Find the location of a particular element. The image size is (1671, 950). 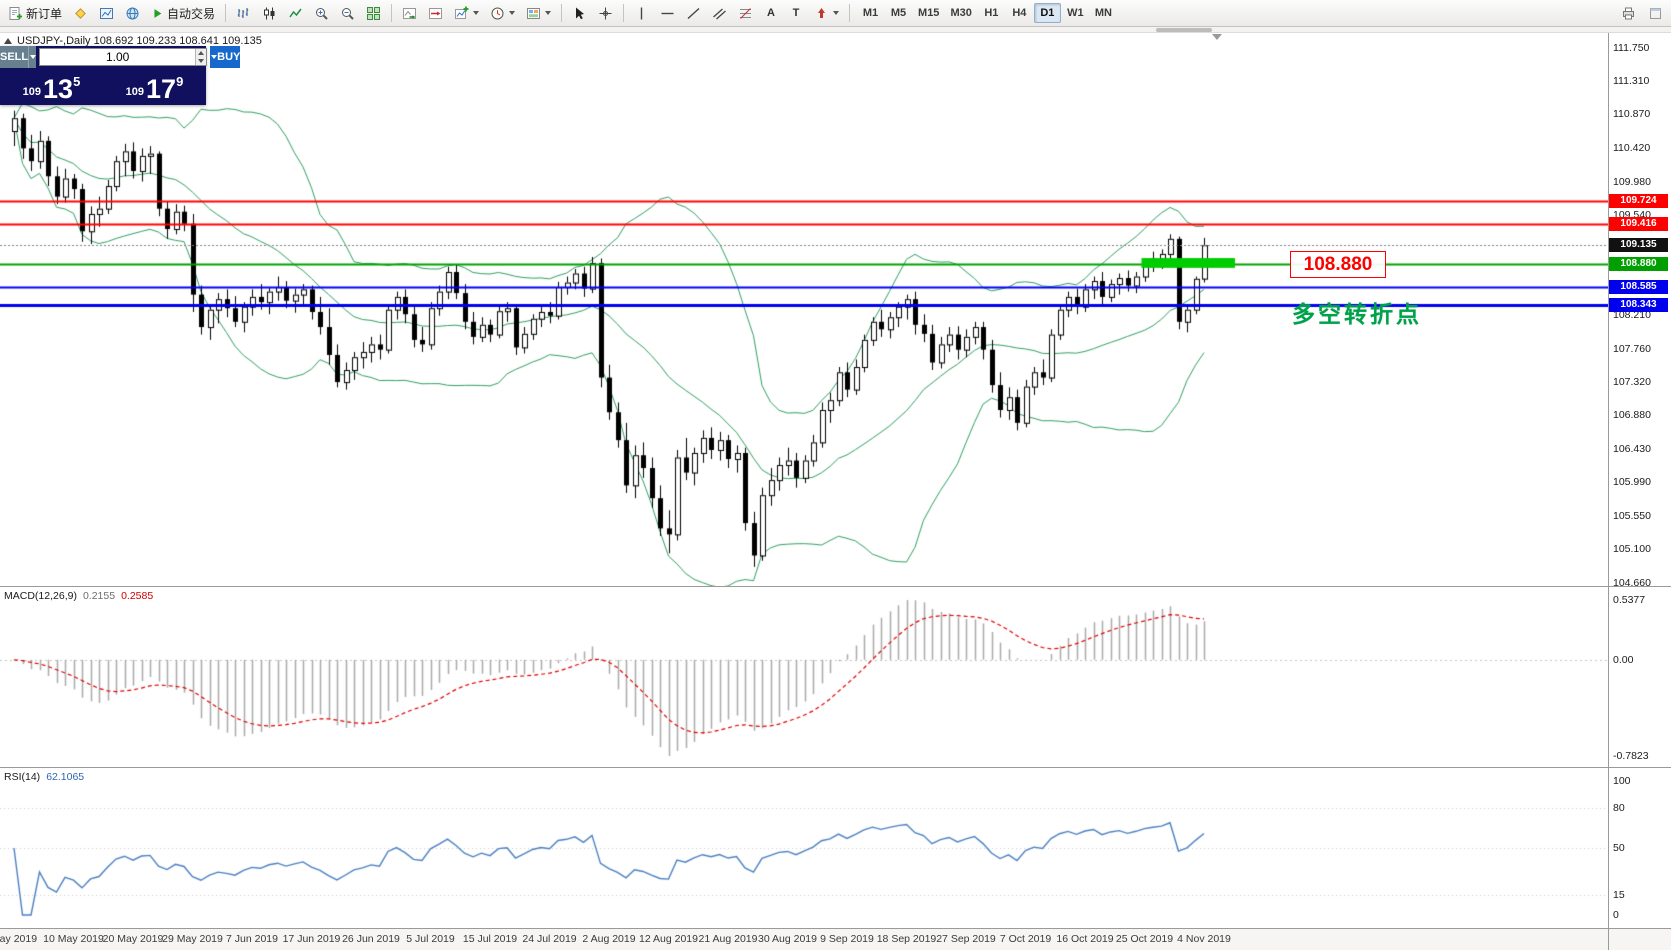

periods-button is located at coordinates (502, 13).